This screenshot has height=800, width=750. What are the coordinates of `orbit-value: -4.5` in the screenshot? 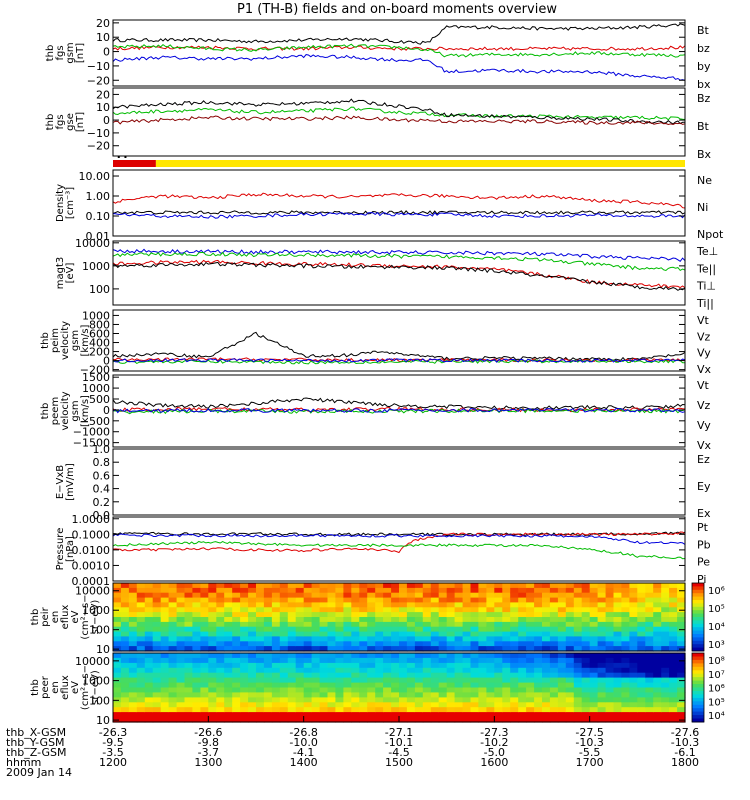 It's located at (398, 752).